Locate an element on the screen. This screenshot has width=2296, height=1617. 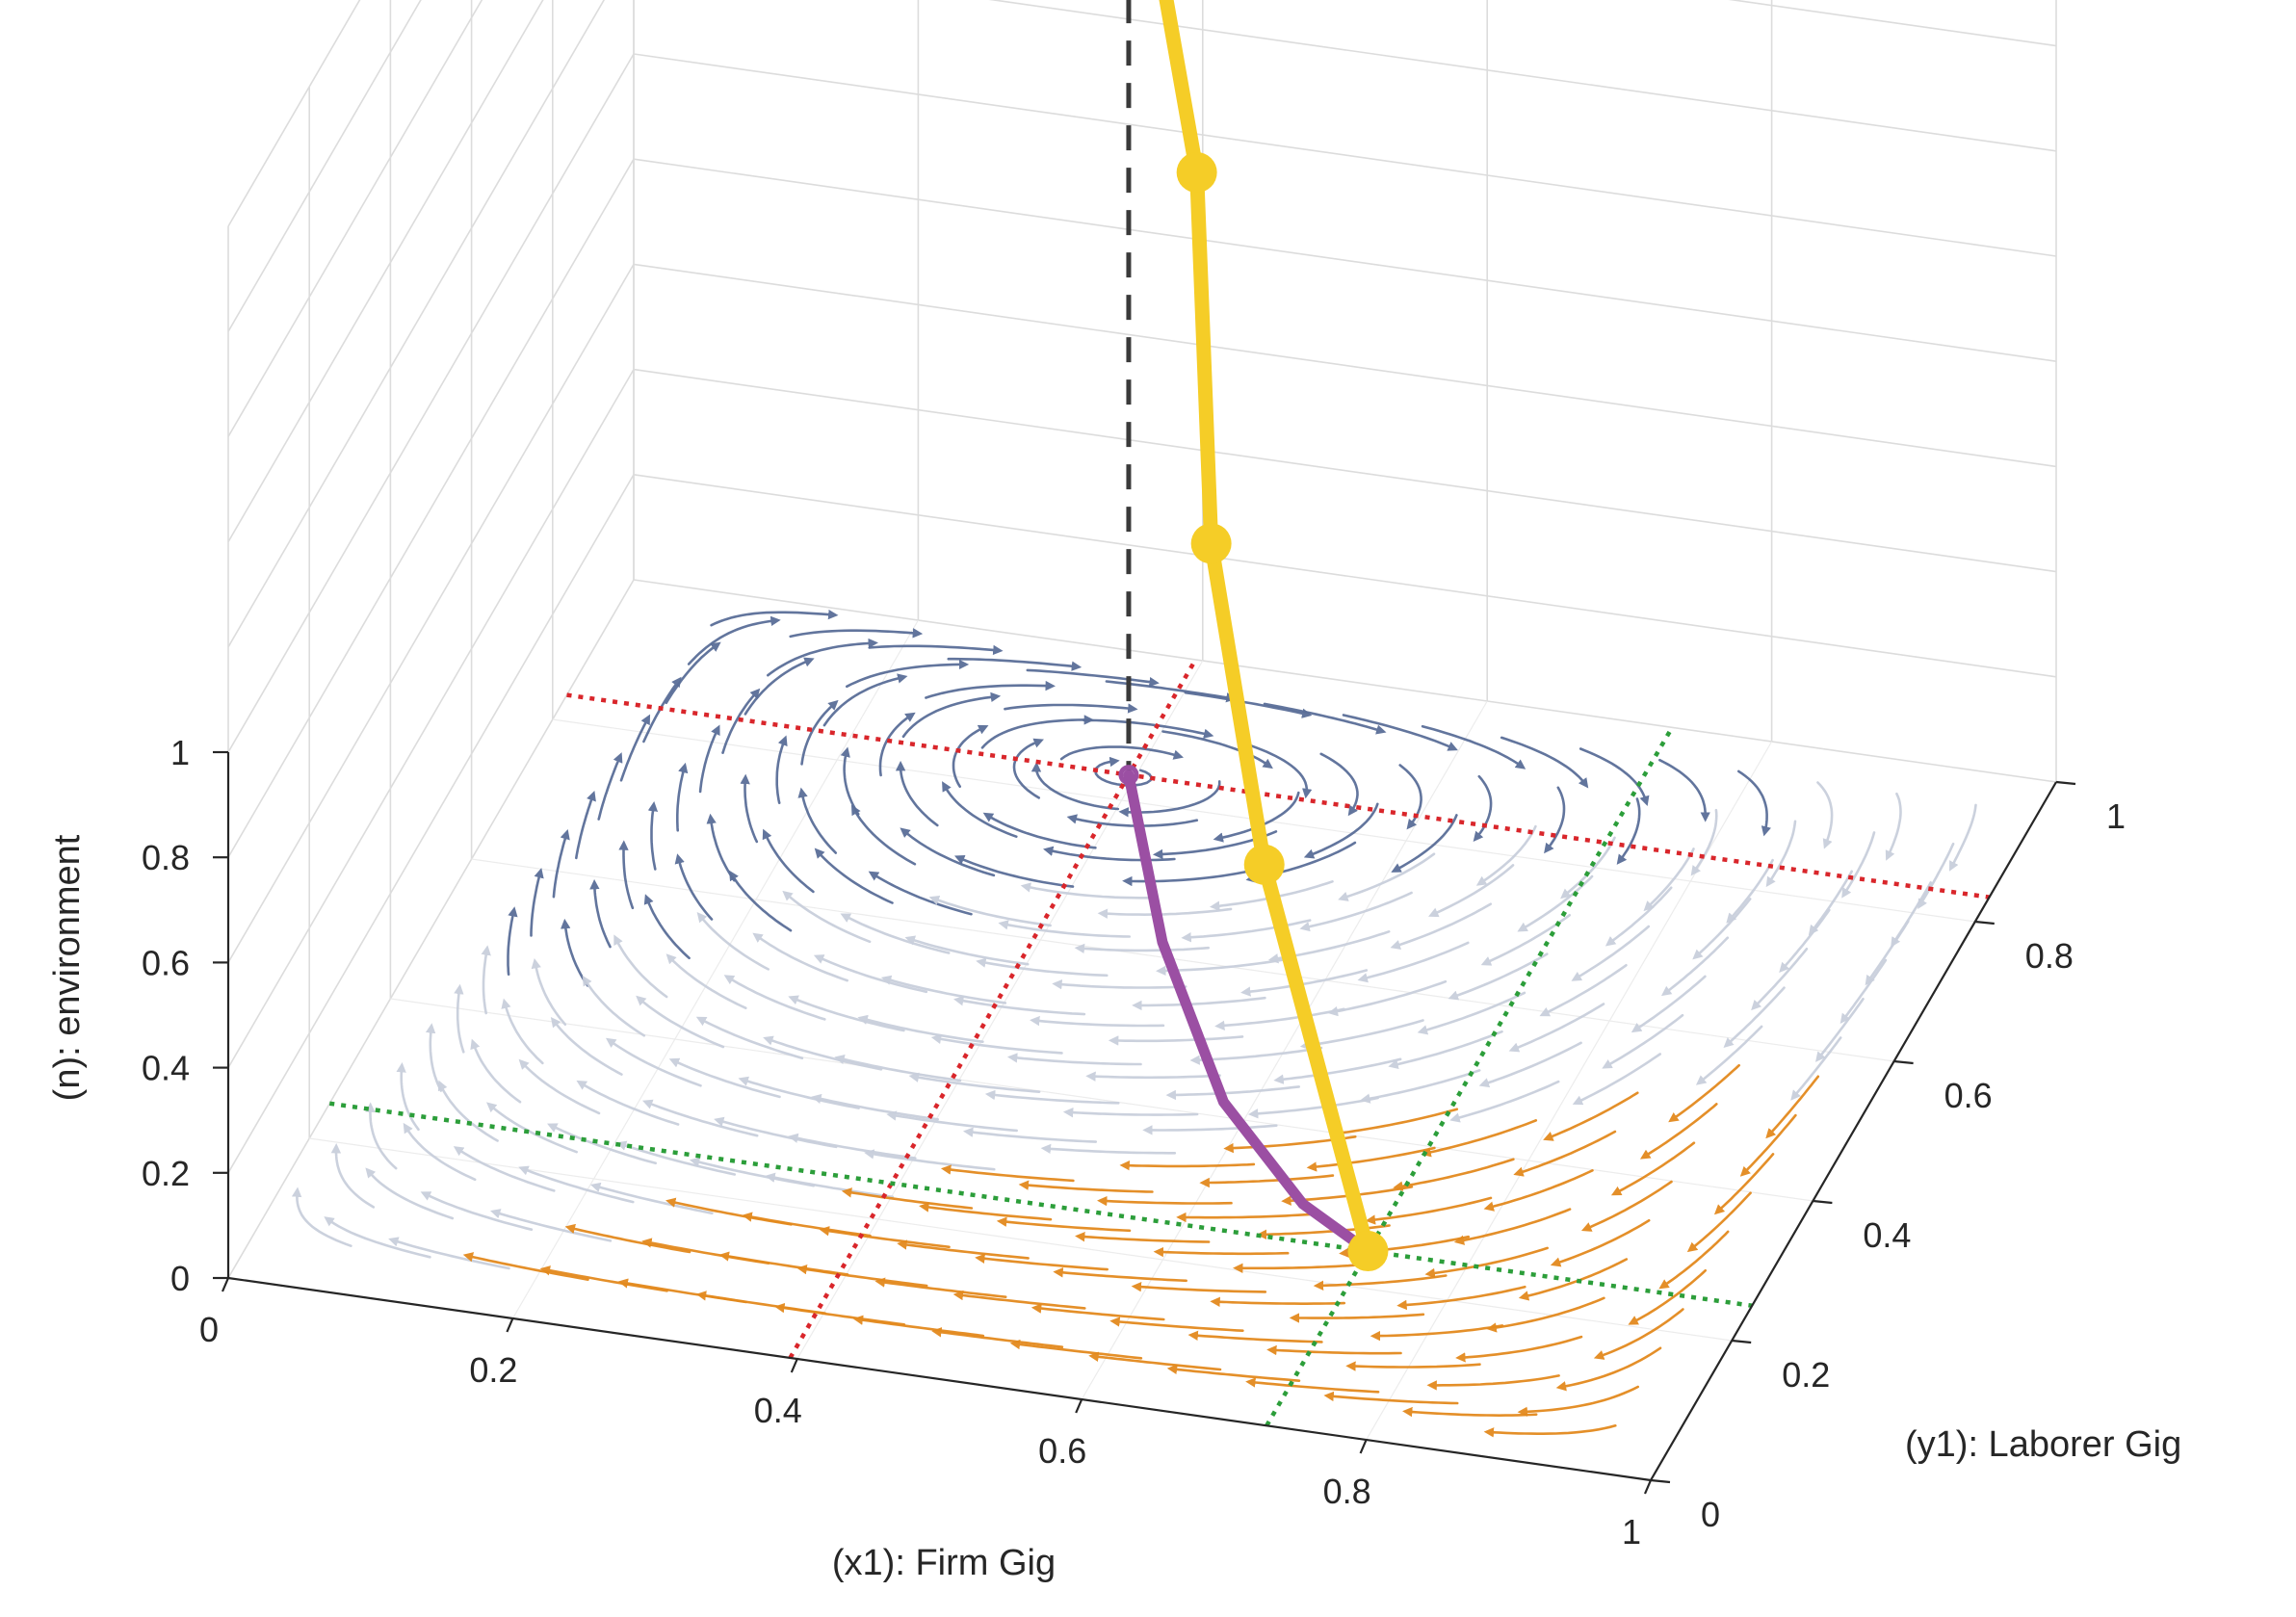
z-tick-label: 1 is located at coordinates (180, 752).